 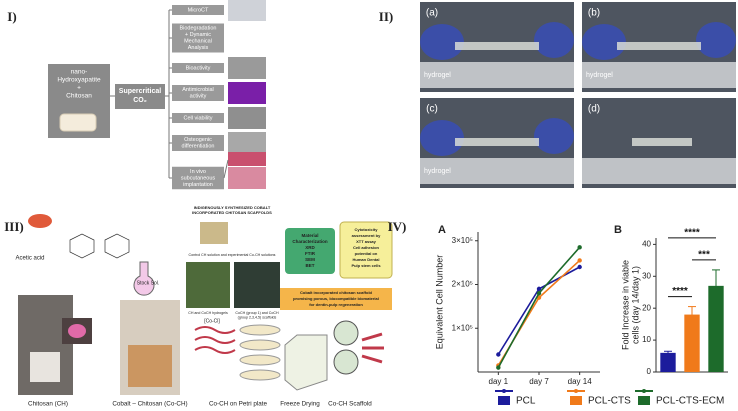 What do you see at coordinates (140, 96) in the screenshot?
I see `process-box` at bounding box center [140, 96].